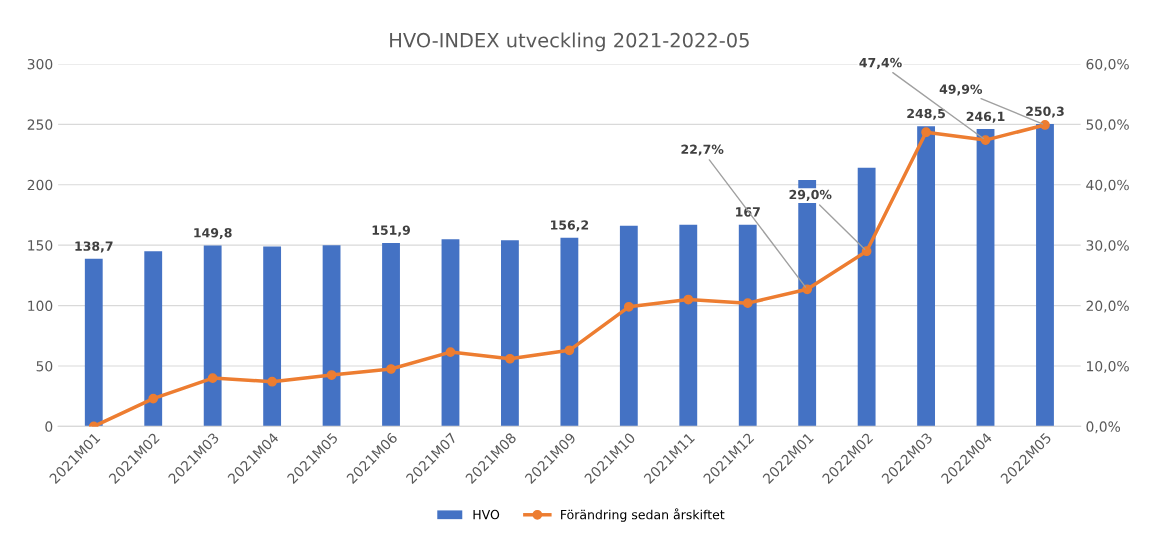 The height and width of the screenshot is (533, 1162). What do you see at coordinates (40, 306) in the screenshot?
I see `y-tick-label: 100` at bounding box center [40, 306].